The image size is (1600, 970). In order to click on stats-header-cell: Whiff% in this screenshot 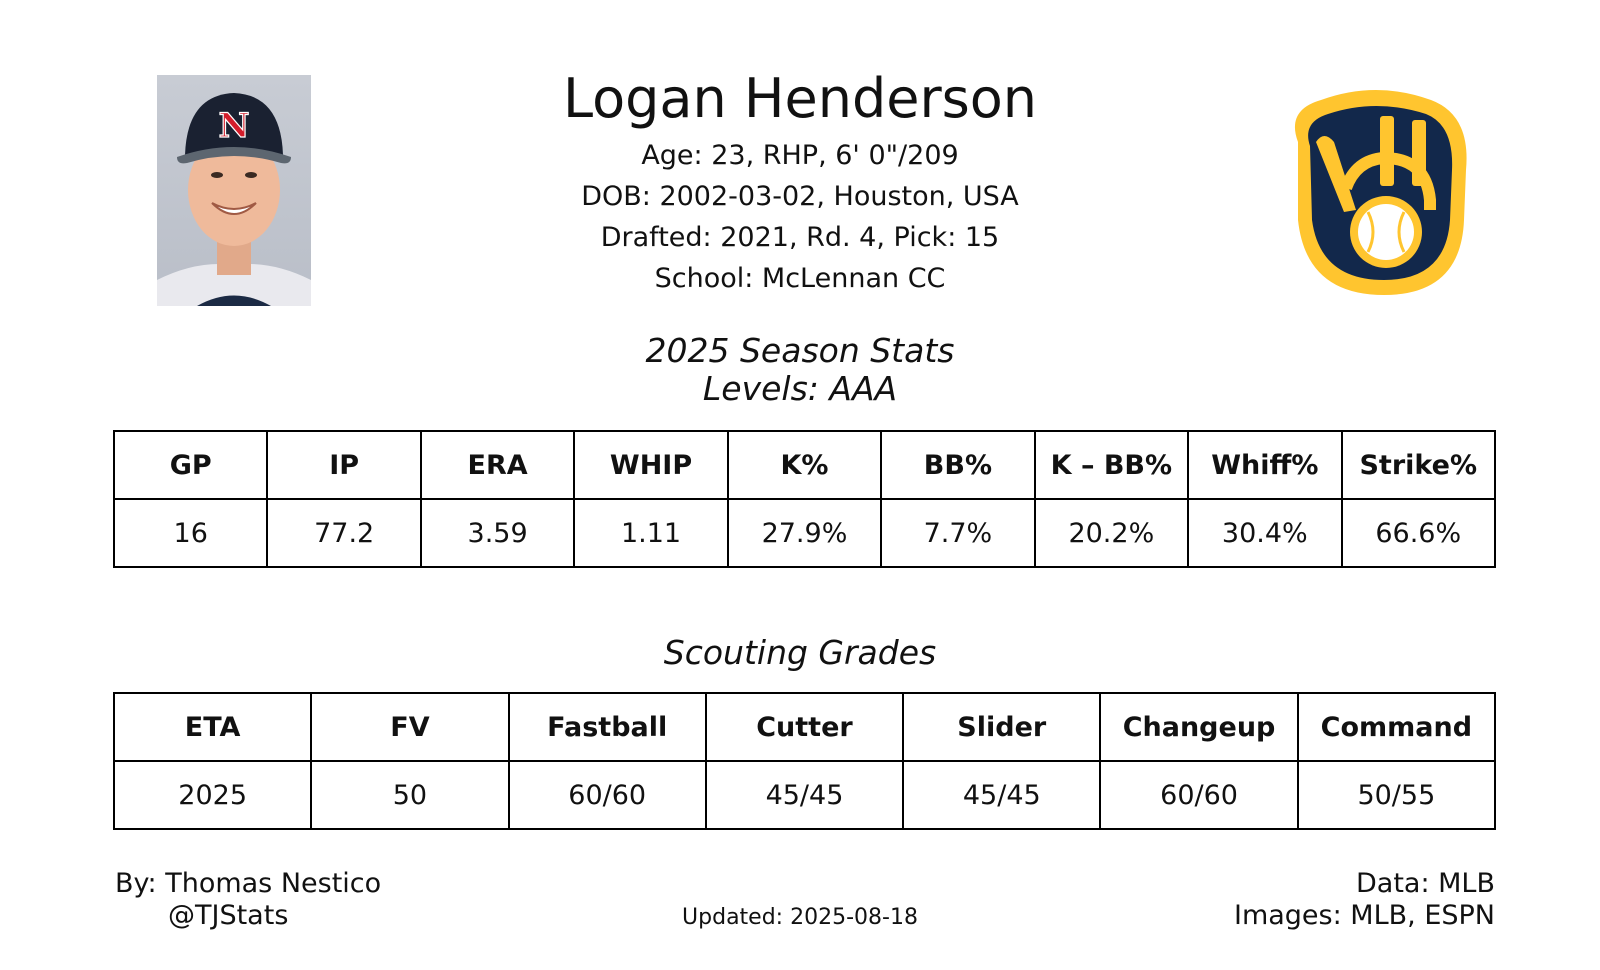, I will do `click(1265, 465)`.